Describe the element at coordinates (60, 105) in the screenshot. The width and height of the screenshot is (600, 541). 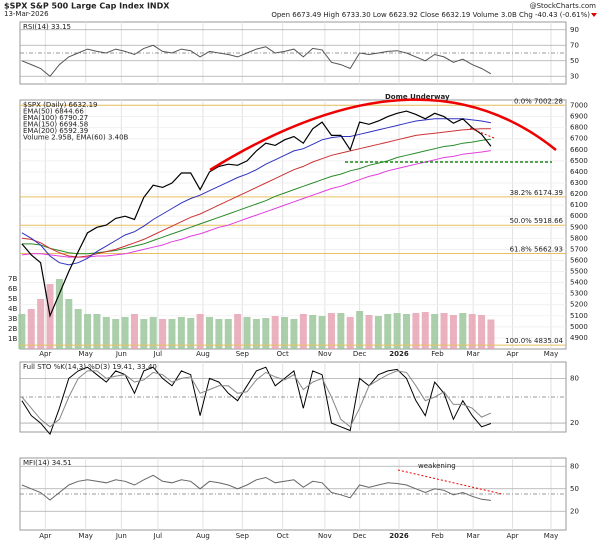
I see `legend-entry: $SPX (Daily) 6632.19` at that location.